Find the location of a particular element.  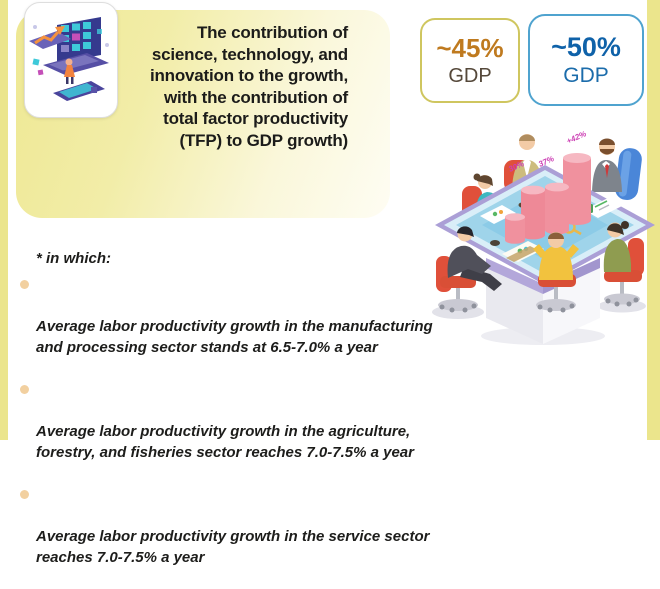

person-bottom-left is located at coordinates (469, 269).